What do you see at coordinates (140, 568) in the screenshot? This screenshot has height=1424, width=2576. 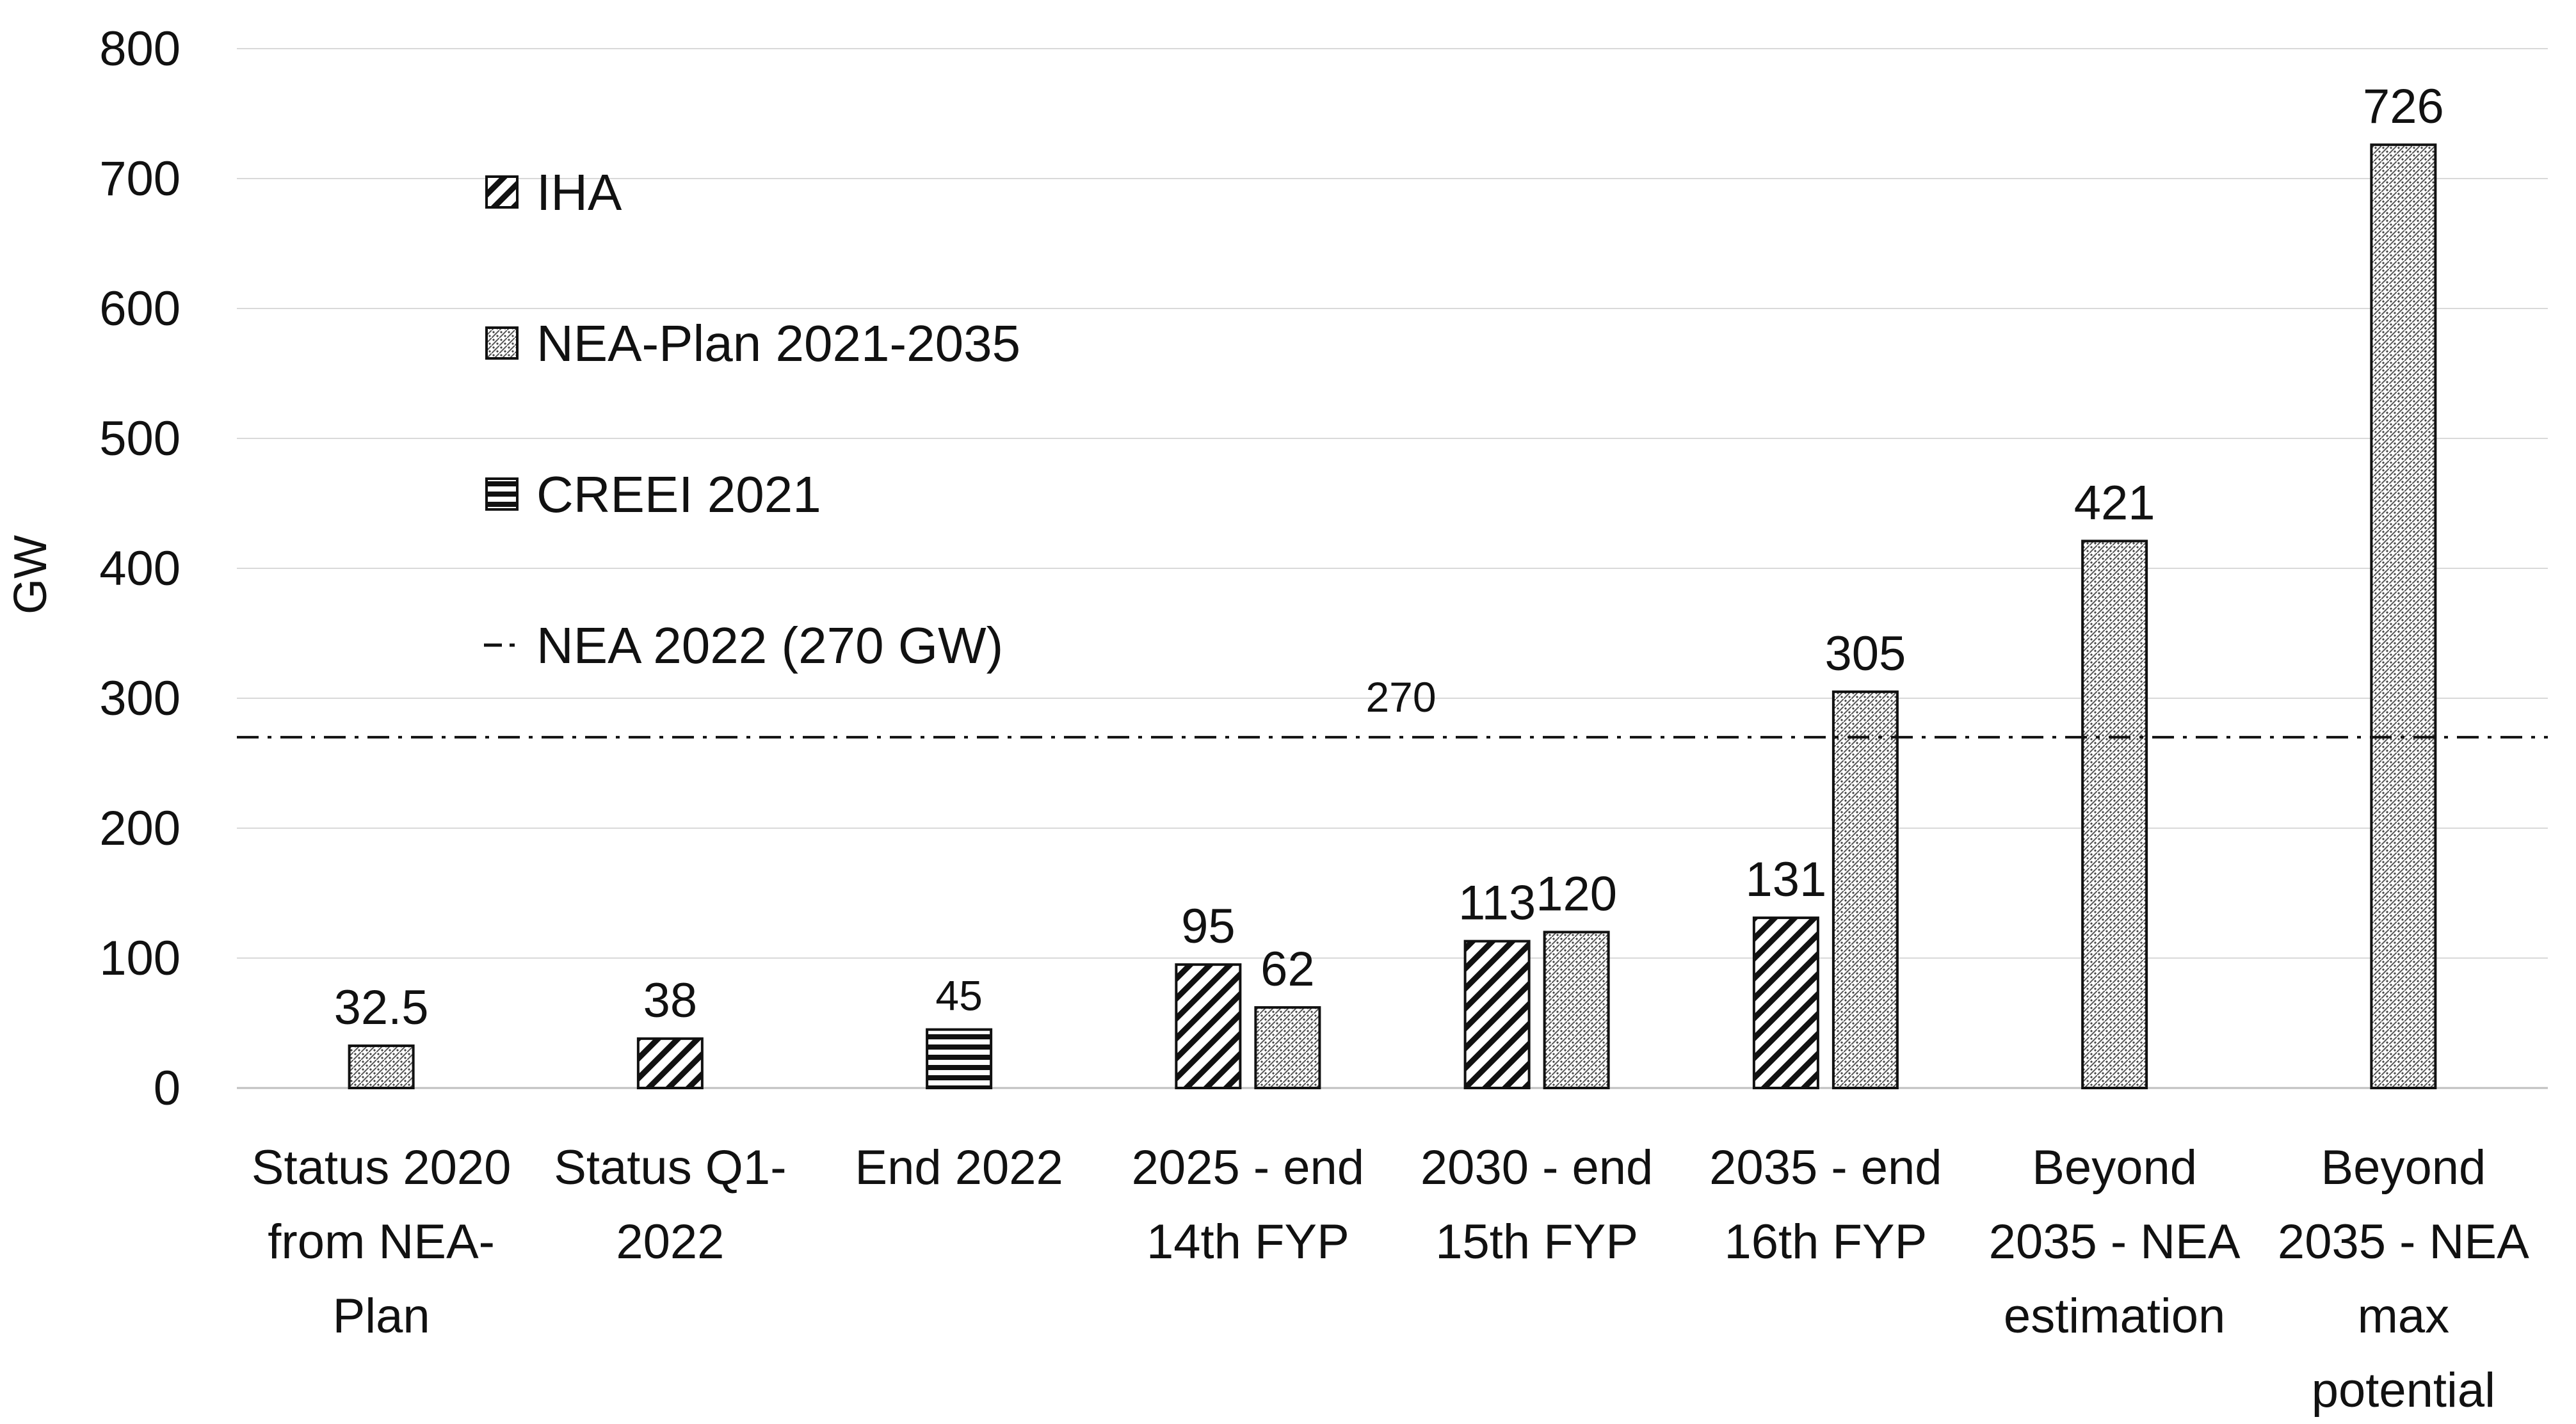 I see `y-tick-label-400: 400` at bounding box center [140, 568].